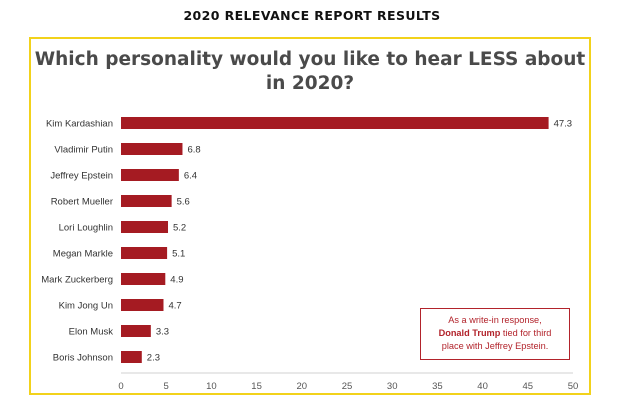 The image size is (624, 405). I want to click on category-label: Robert Mueller, so click(82, 202).